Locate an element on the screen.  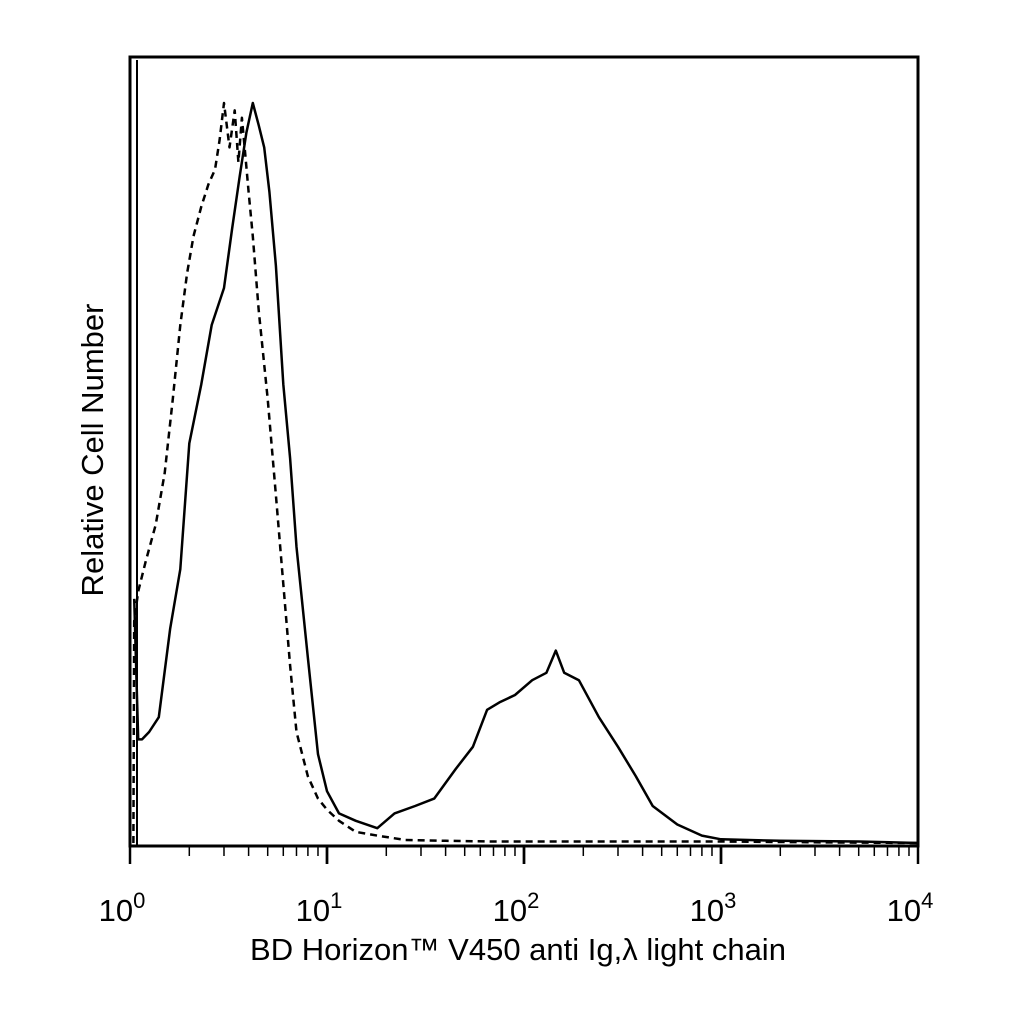
x-axis-tick-labels: 10⁰ 10¹ 10² 10³ 10⁴ is located at coordinates (516, 908).